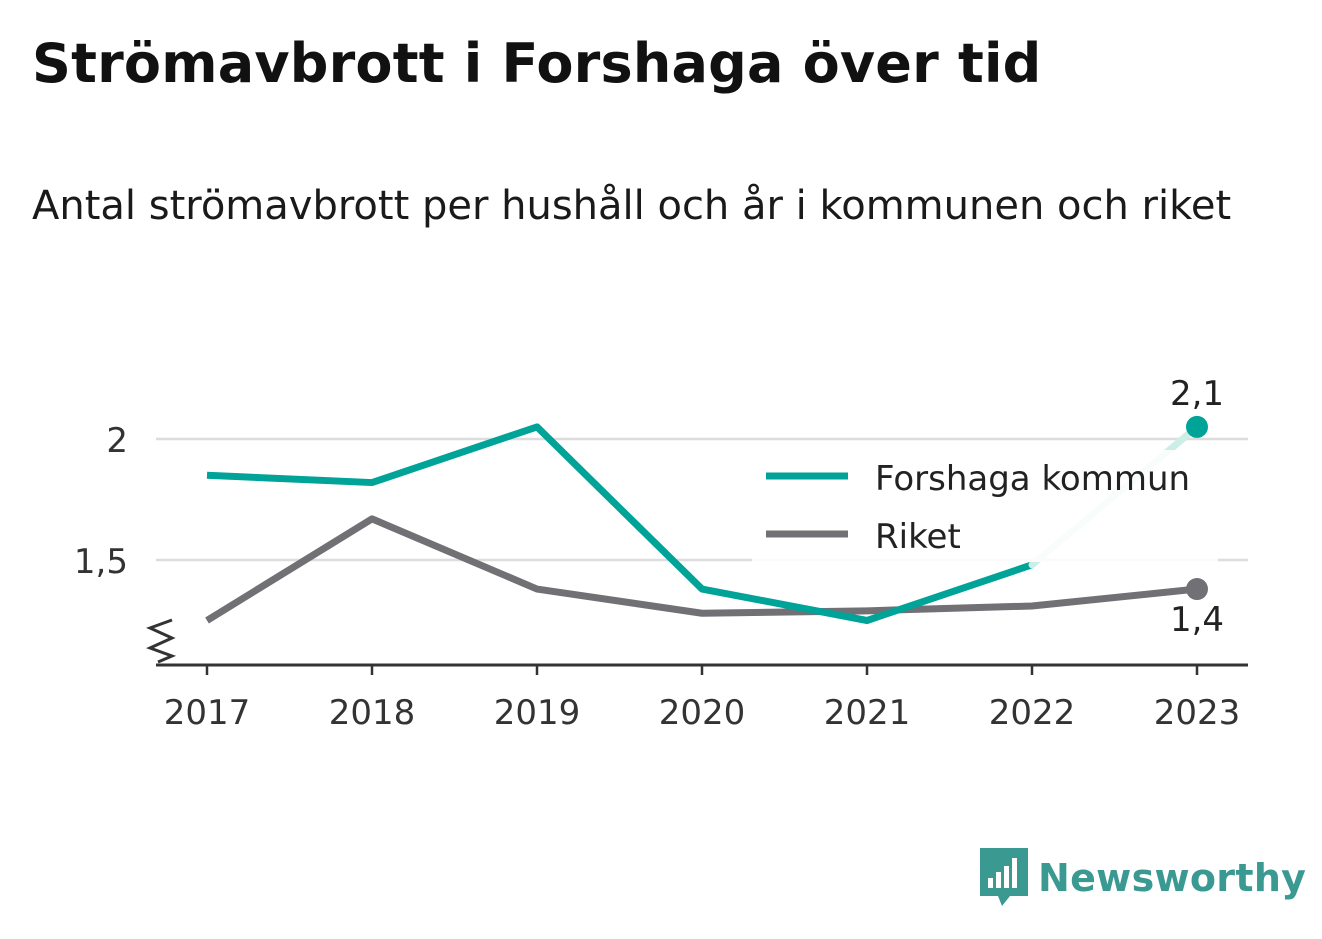 Image resolution: width=1322 pixels, height=939 pixels. I want to click on legend-label-forshaga: Forshaga kommun, so click(1032, 479).